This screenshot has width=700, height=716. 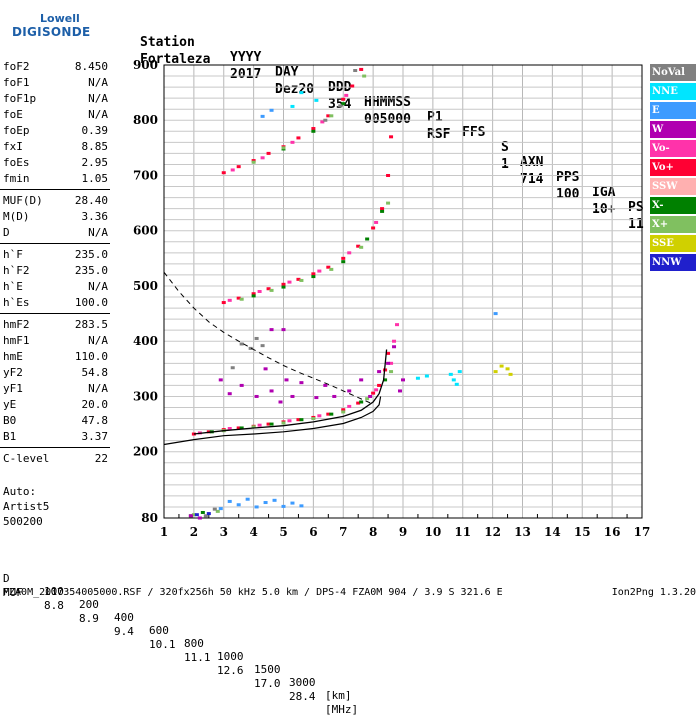 I want to click on param-value: 0.39, so click(x=95, y=130).